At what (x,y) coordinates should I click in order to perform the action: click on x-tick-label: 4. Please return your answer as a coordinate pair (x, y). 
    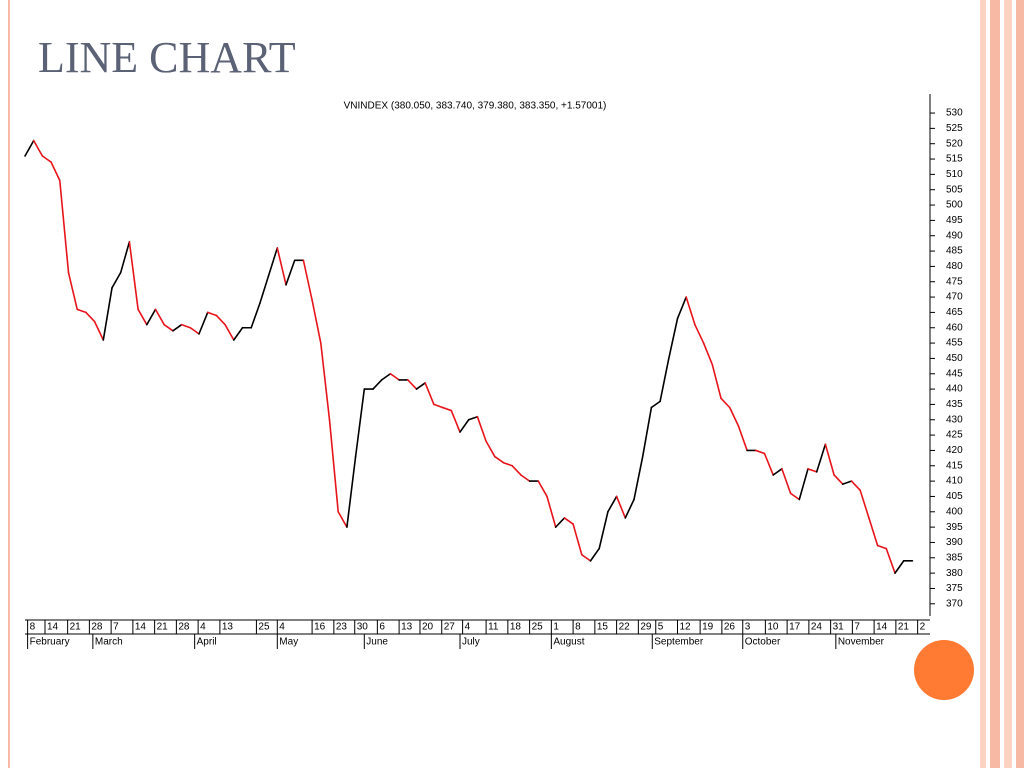
    Looking at the image, I should click on (282, 627).